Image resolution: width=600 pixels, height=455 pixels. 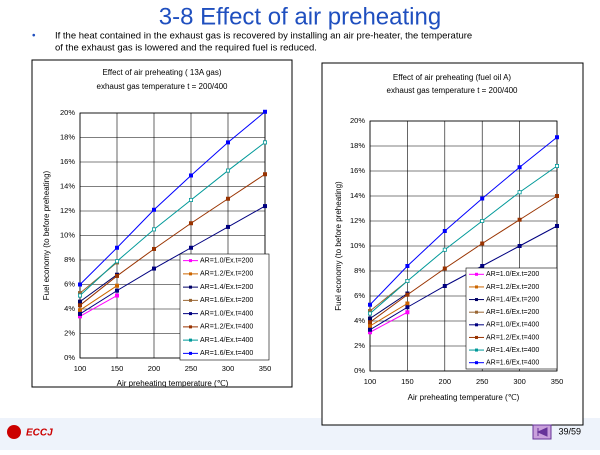 I want to click on x-tick-label: 300, so click(x=228, y=368).